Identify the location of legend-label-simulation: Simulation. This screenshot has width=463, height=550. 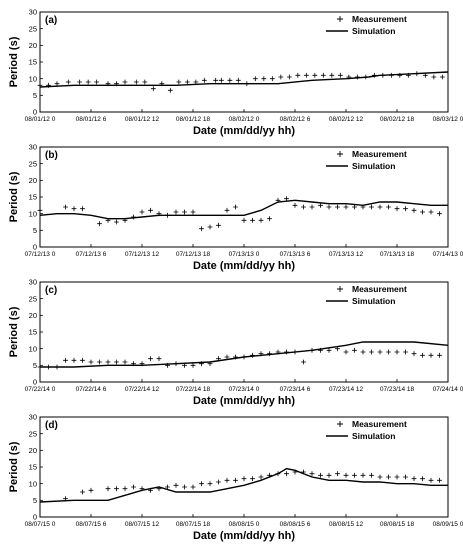
(373, 301).